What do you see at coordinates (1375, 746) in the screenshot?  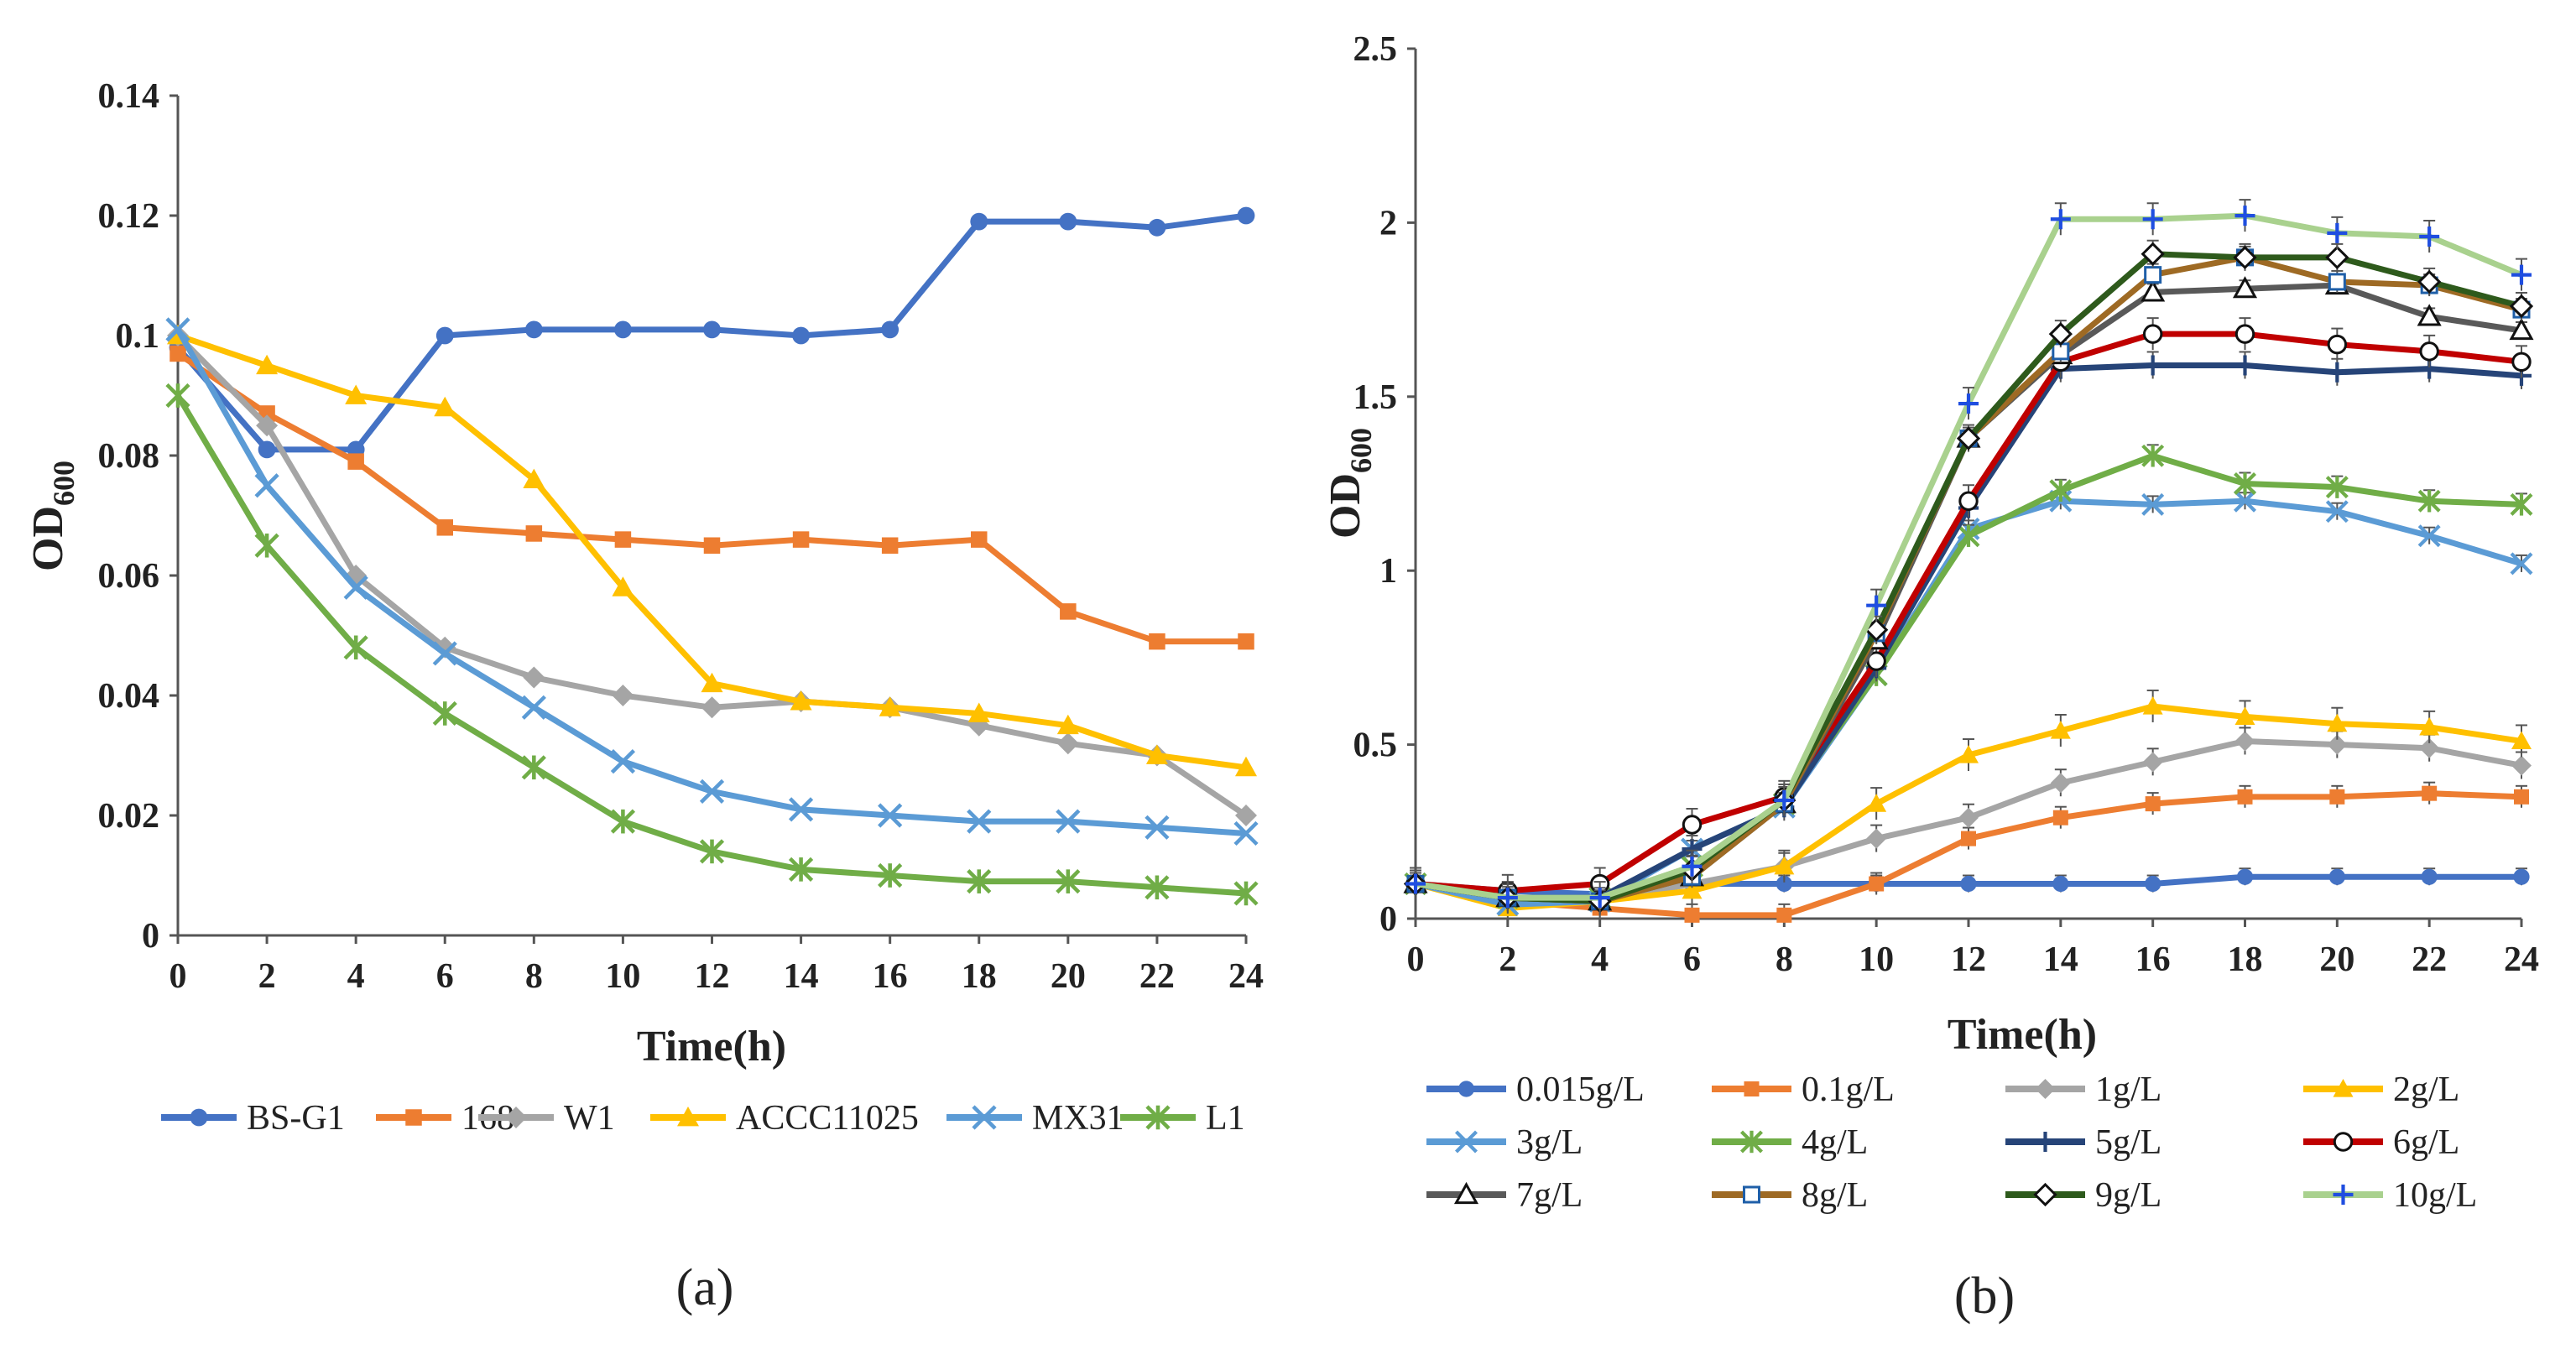 I see `y-tick-label: 0.5` at bounding box center [1375, 746].